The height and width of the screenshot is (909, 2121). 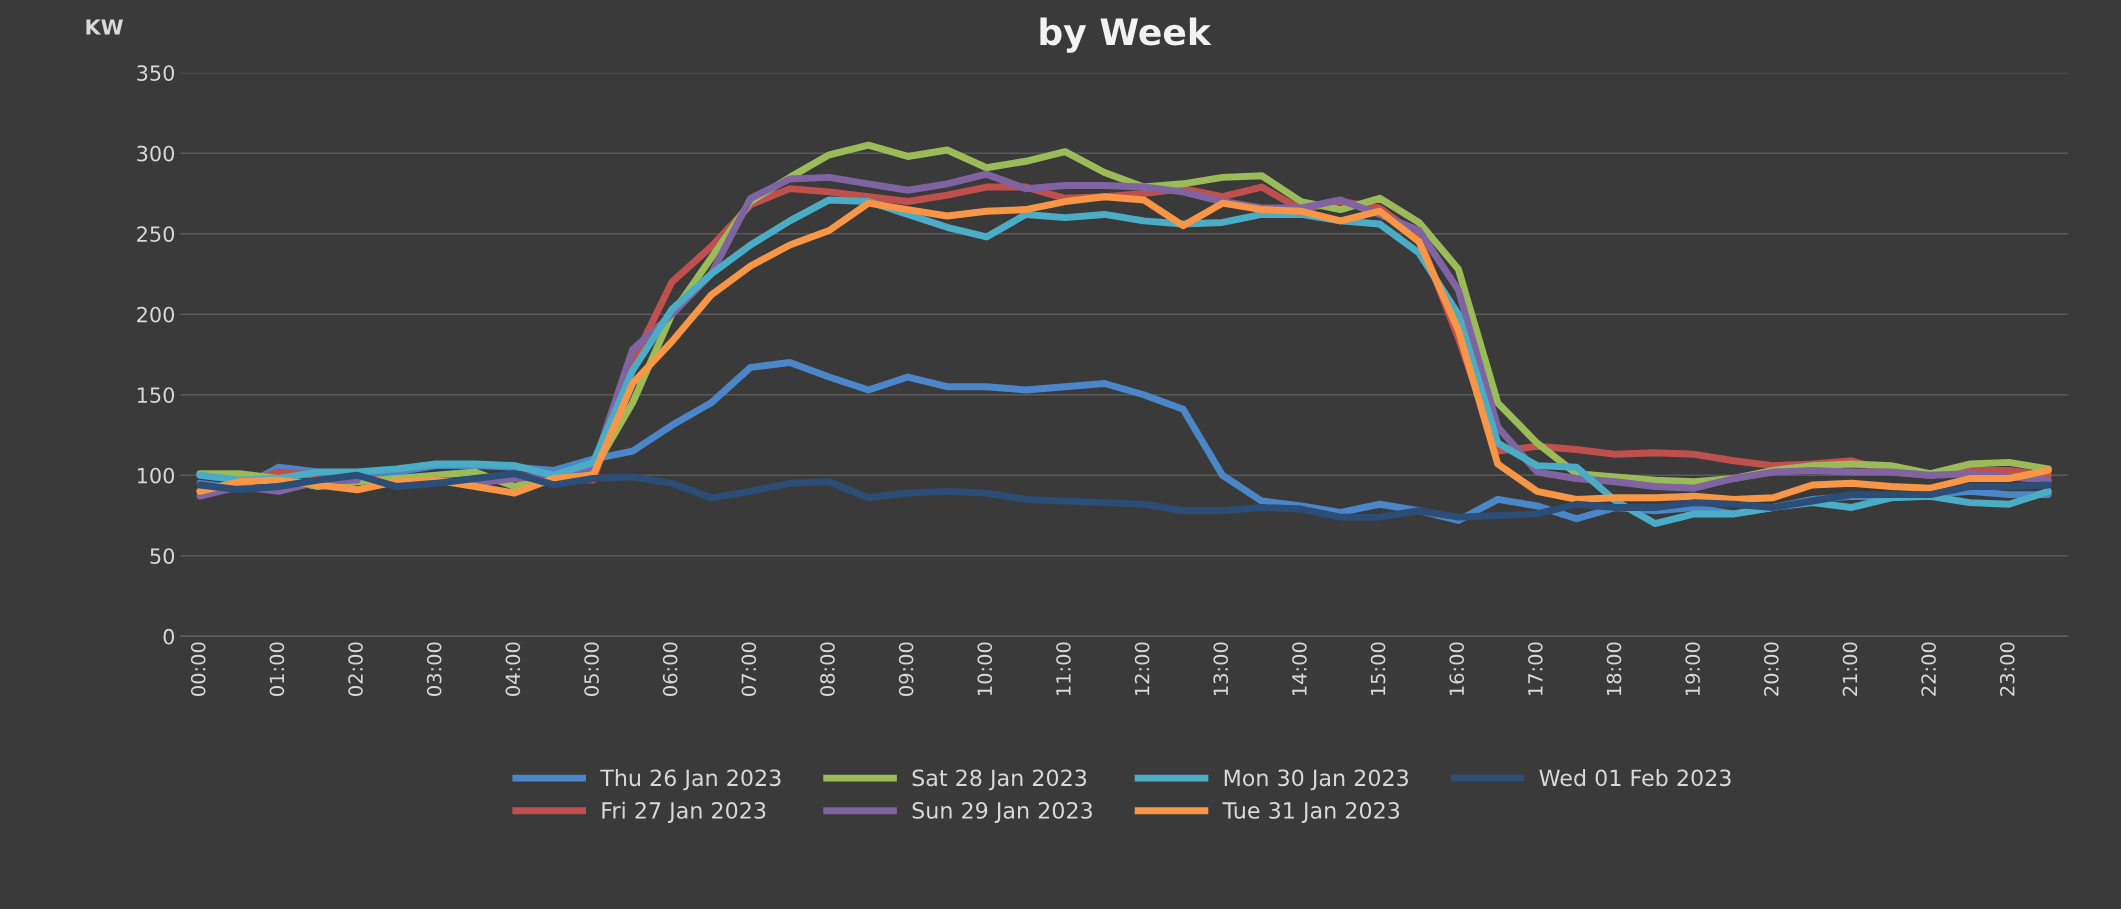 I want to click on x-tick-label: 19:00, so click(x=1693, y=669).